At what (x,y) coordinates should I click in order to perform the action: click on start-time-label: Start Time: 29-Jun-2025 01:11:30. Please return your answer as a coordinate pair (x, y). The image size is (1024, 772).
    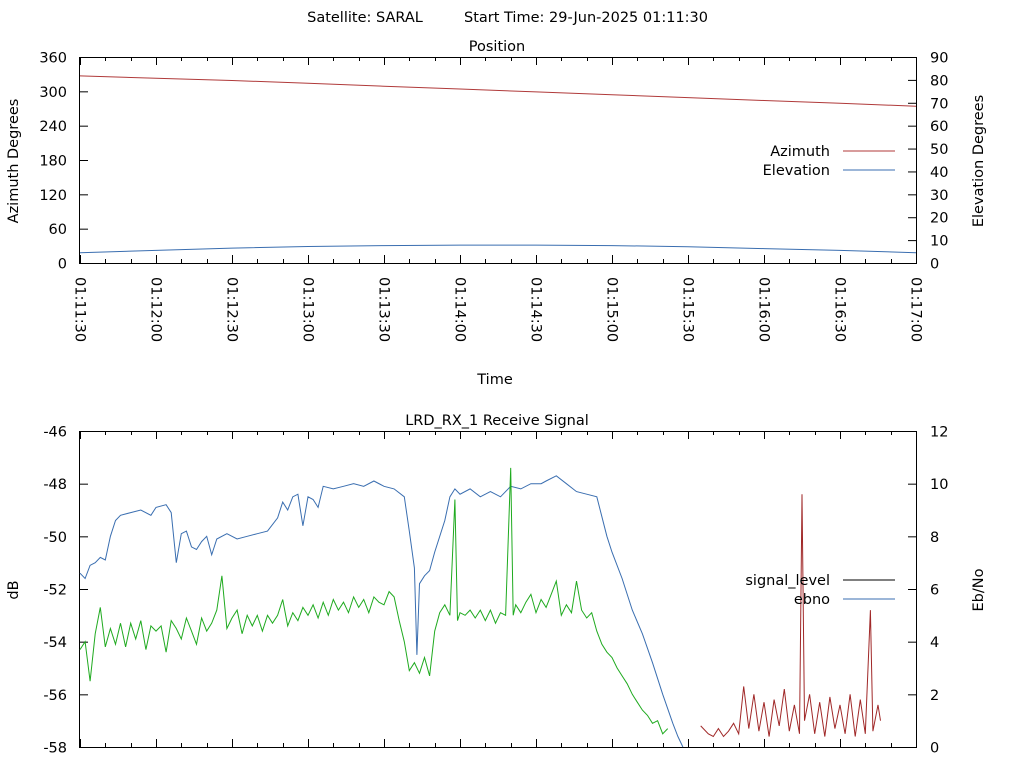
    Looking at the image, I should click on (586, 18).